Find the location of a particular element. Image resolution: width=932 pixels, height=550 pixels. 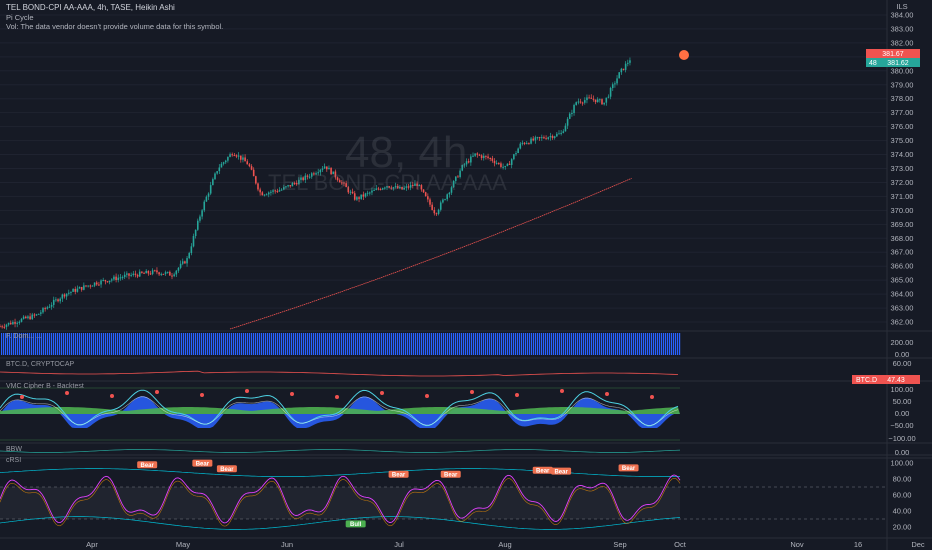

time-axis-label: May is located at coordinates (183, 544).